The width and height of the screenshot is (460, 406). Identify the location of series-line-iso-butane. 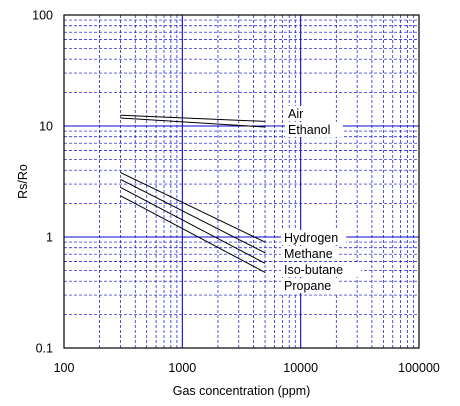
(193, 225).